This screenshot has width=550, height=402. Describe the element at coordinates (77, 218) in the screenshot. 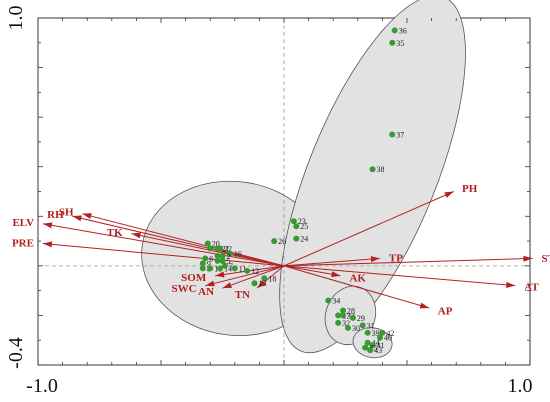

I see `arrowhead-rh` at that location.